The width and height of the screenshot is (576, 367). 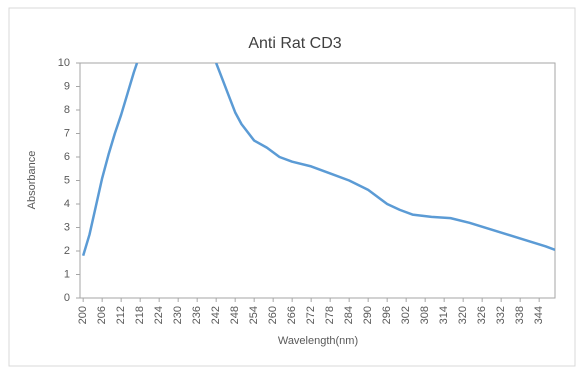 I want to click on y-tick-label: 1, so click(x=67, y=274).